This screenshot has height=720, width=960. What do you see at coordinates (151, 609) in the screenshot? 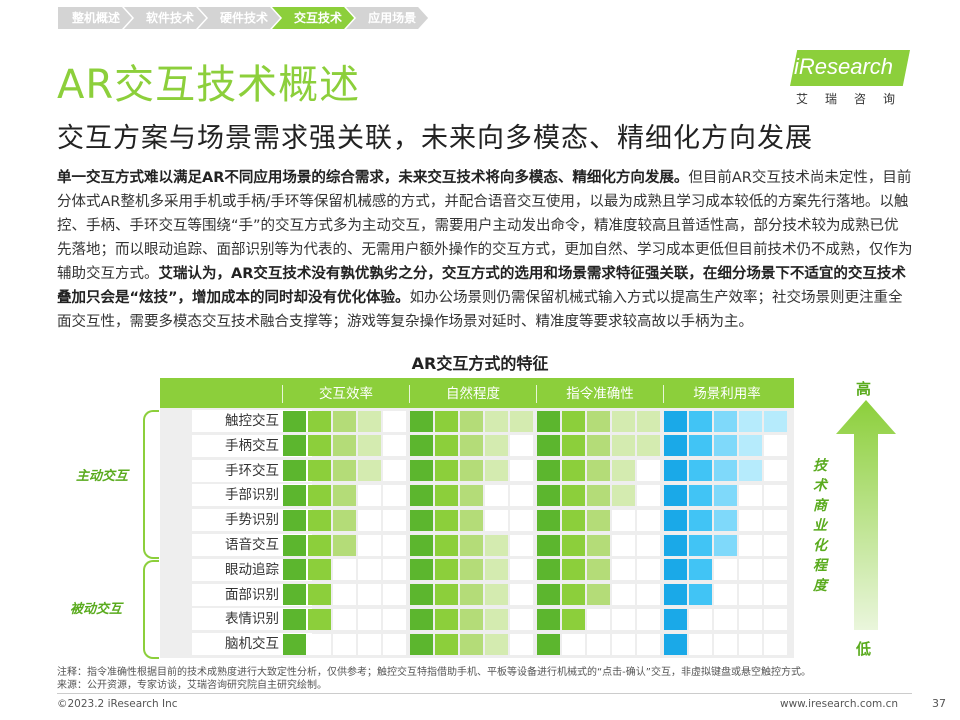
I see `passive-bracket` at bounding box center [151, 609].